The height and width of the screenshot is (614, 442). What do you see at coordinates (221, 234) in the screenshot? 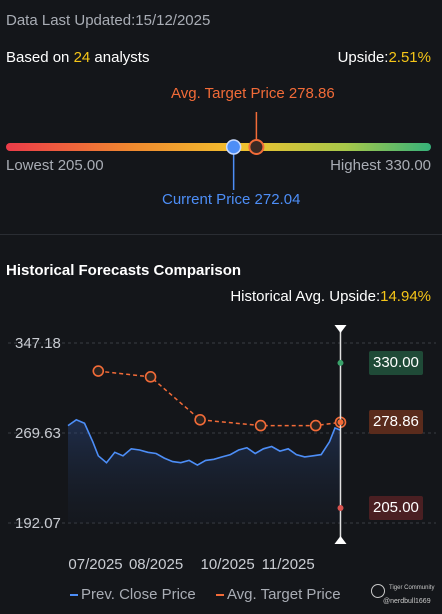
I see `section-divider` at bounding box center [221, 234].